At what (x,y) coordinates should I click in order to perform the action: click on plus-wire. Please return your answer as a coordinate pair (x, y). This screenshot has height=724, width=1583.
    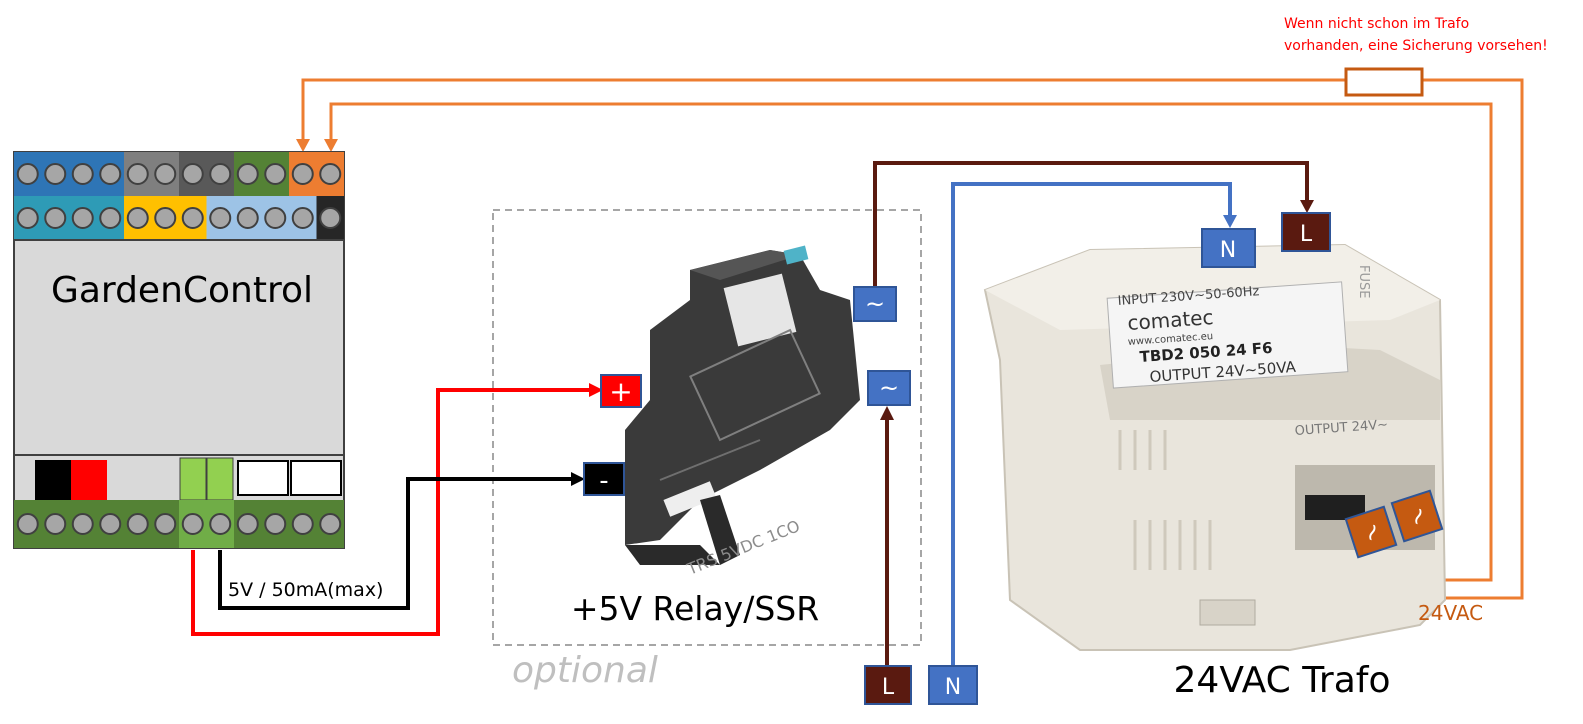
    Looking at the image, I should click on (393, 512).